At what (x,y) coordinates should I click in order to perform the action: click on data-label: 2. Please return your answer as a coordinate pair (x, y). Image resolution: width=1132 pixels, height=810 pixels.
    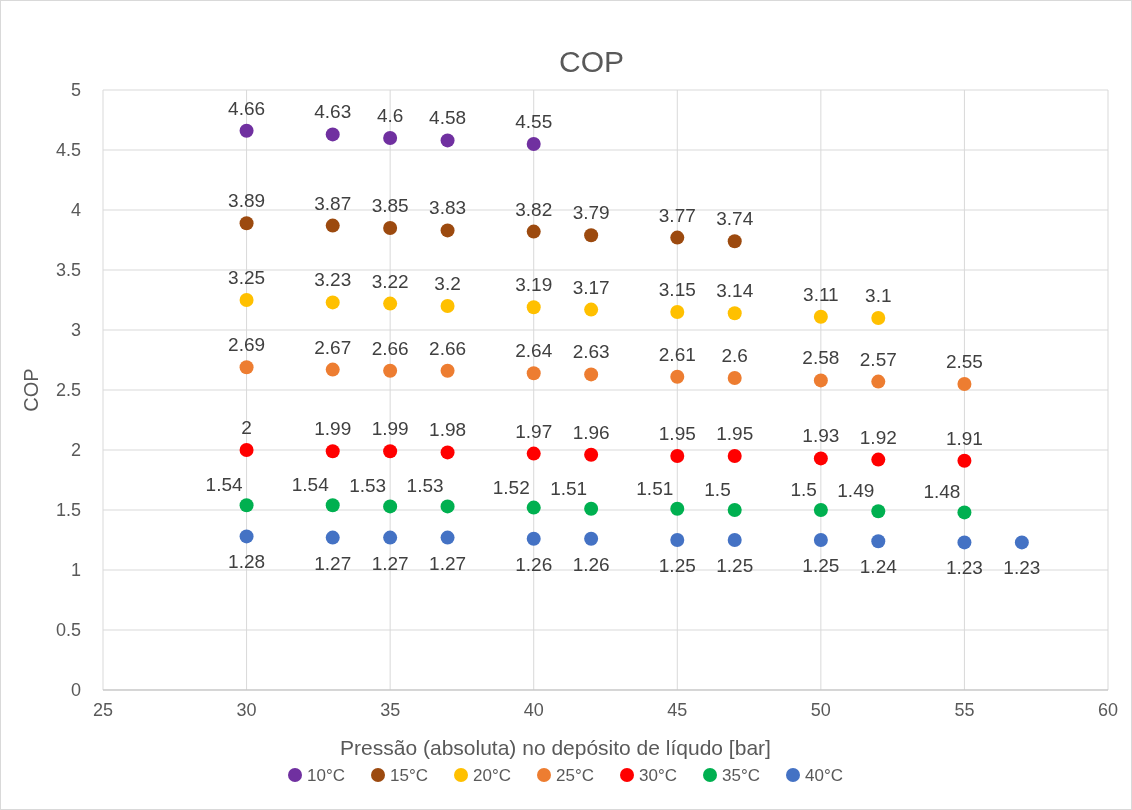
    Looking at the image, I should click on (246, 427).